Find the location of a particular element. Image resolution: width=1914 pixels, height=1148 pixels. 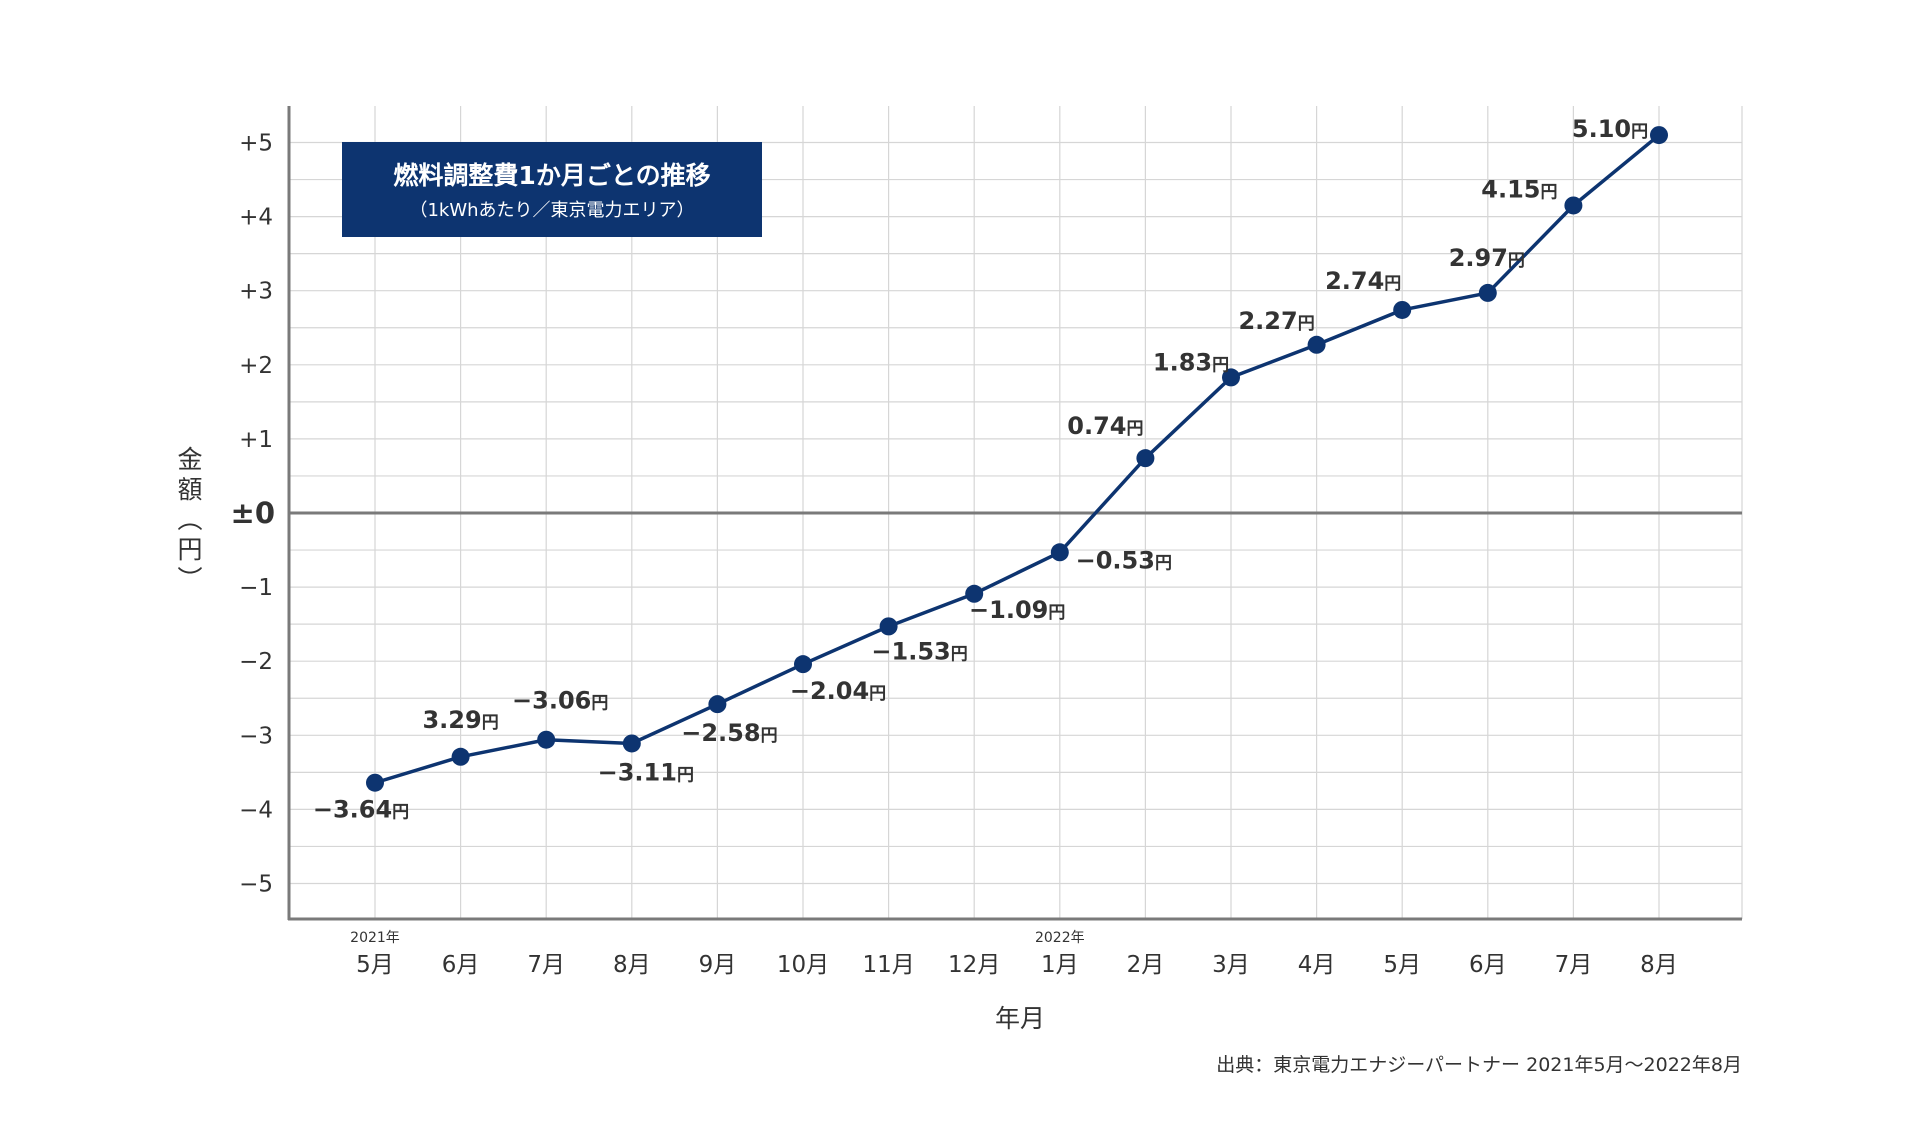

x-tick-label: 12月 is located at coordinates (974, 965).